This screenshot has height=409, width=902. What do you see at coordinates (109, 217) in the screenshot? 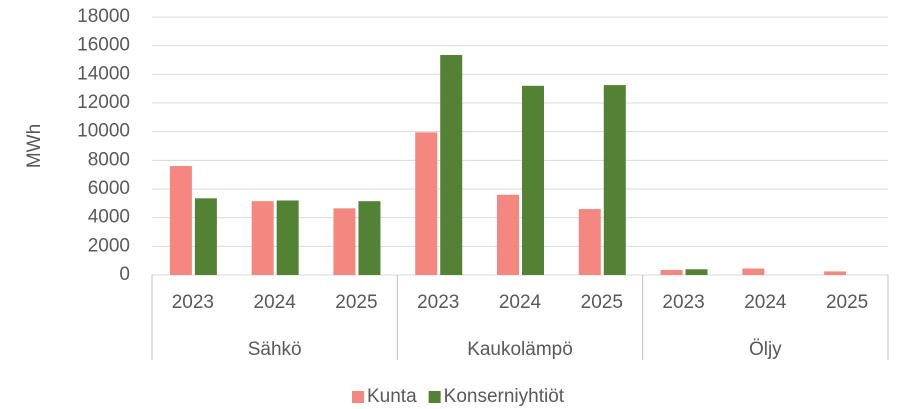
I see `y-tick-label: 4000` at bounding box center [109, 217].